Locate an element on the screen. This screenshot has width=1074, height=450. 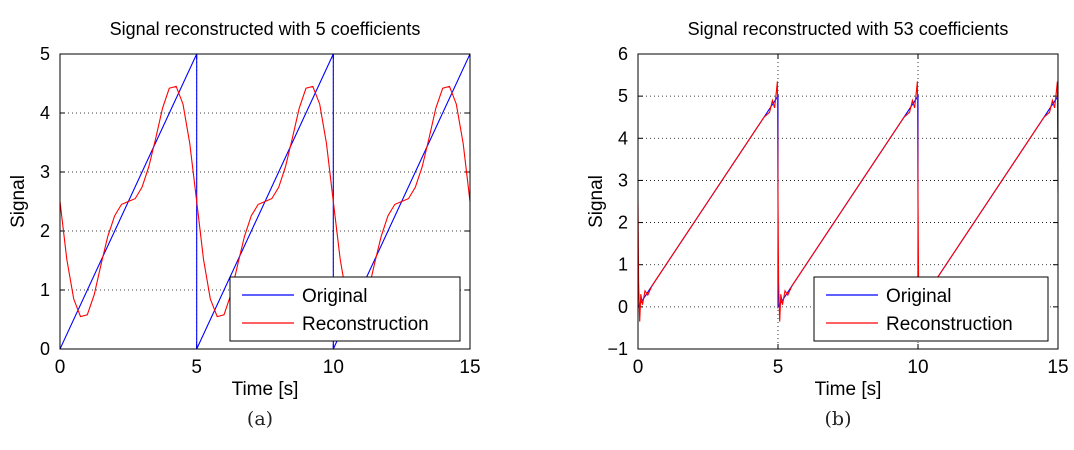
y-tick-label: 6 is located at coordinates (623, 54).